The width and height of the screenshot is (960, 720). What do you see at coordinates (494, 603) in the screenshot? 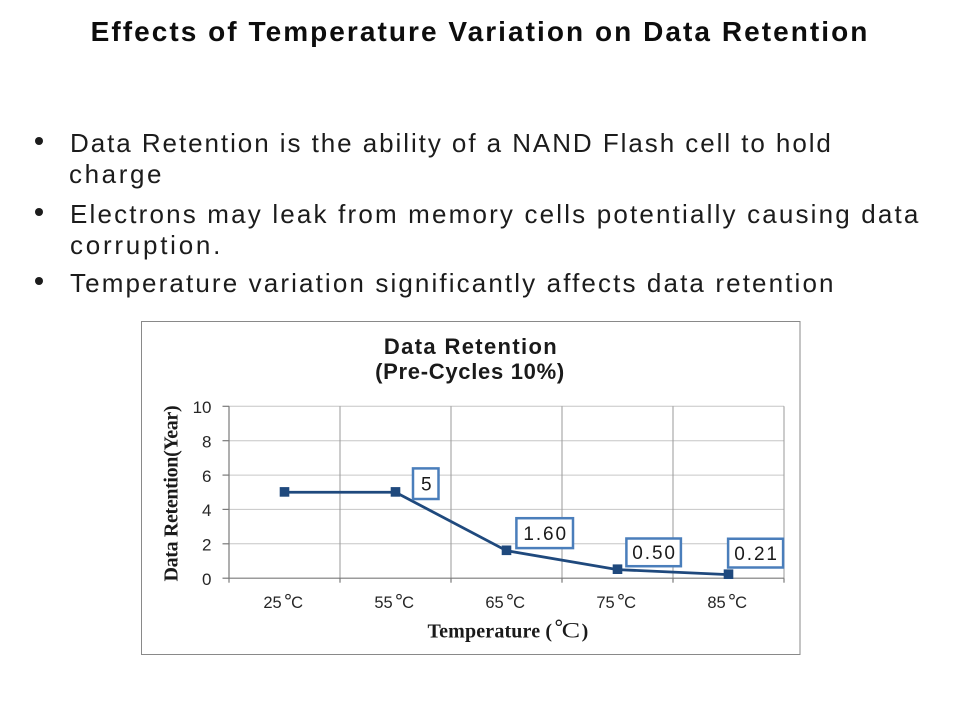
I see `svg-text: 65` at bounding box center [494, 603].